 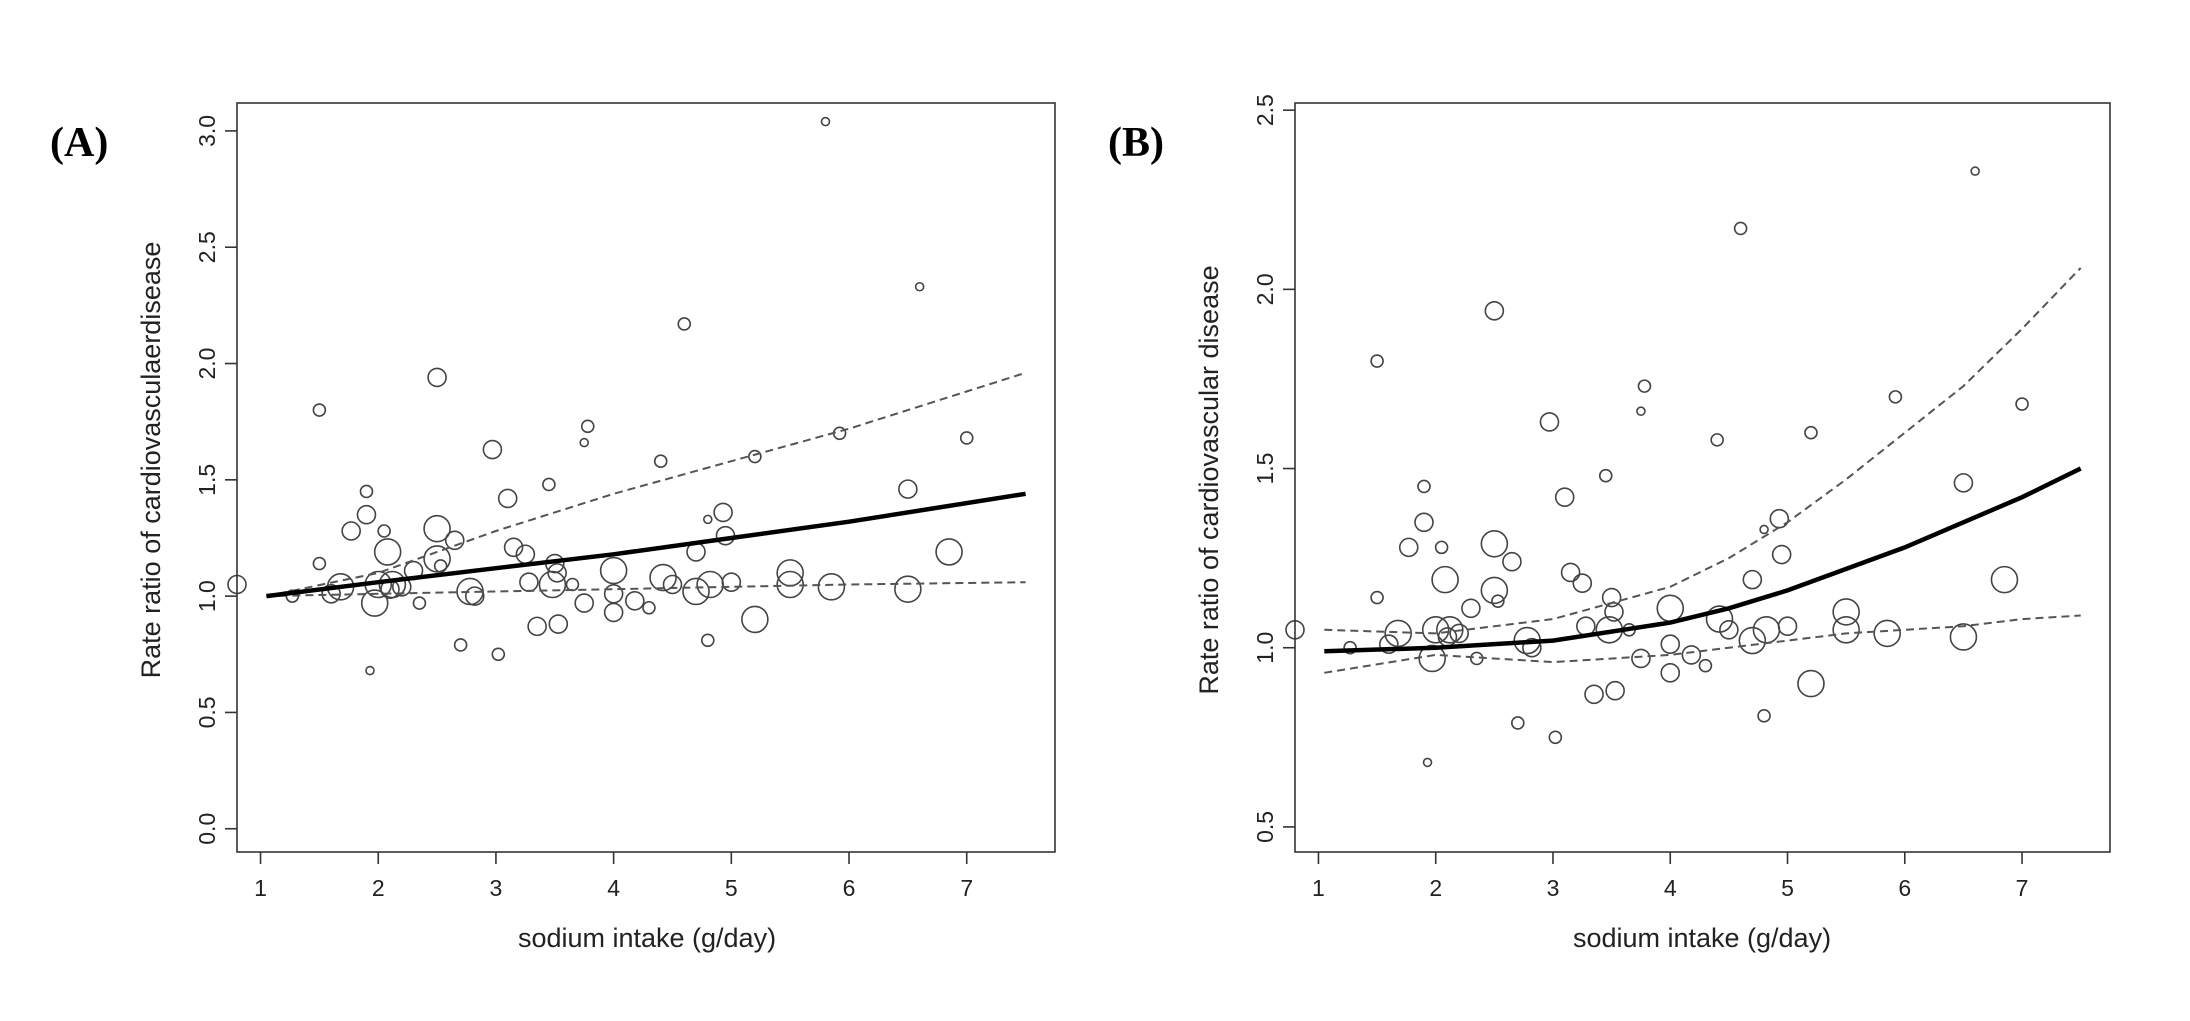 I want to click on x-tick-label-b: 3, so click(x=1553, y=888).